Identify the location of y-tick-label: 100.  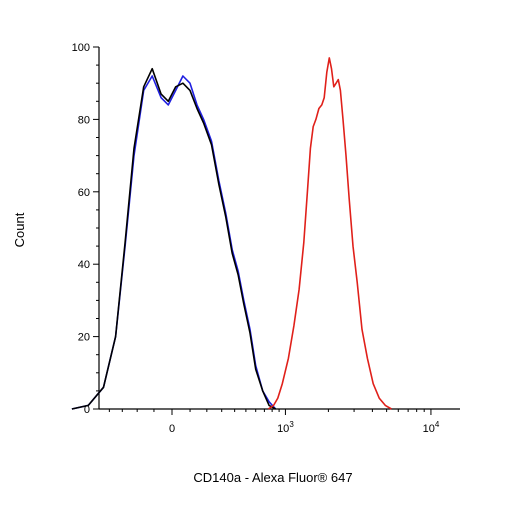
(81, 48).